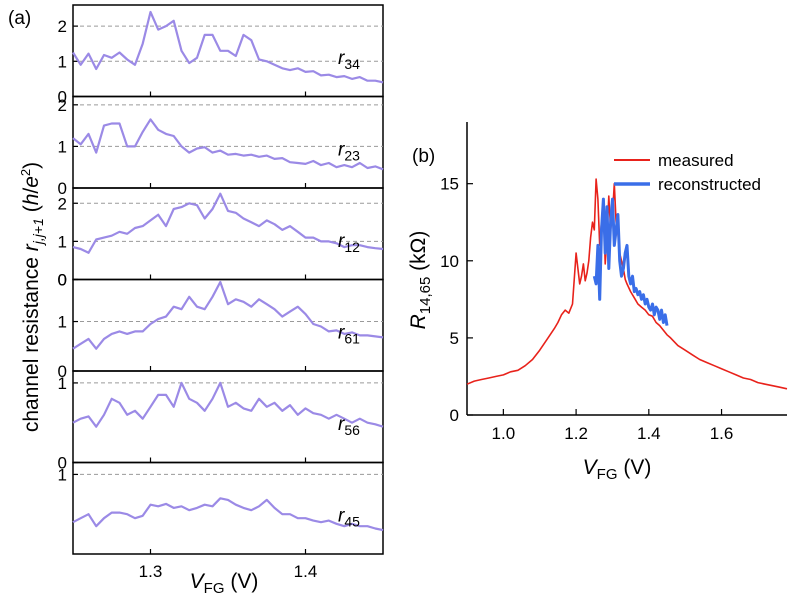  I want to click on subplot-3-series-label-name: r, so click(341, 333).